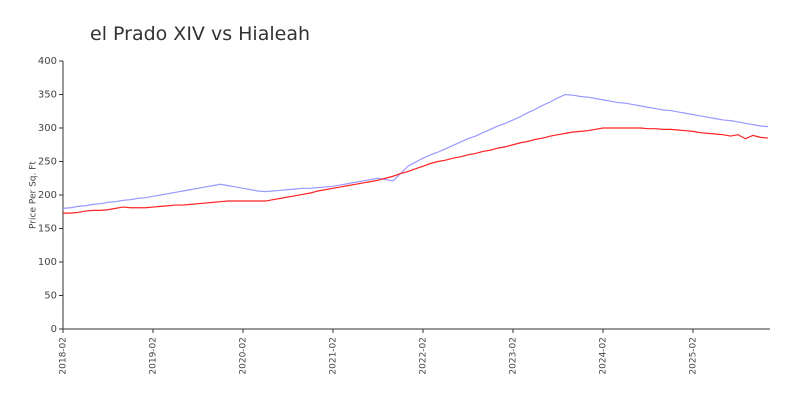 The height and width of the screenshot is (400, 800). Describe the element at coordinates (47, 61) in the screenshot. I see `y-tick-label: 400` at that location.